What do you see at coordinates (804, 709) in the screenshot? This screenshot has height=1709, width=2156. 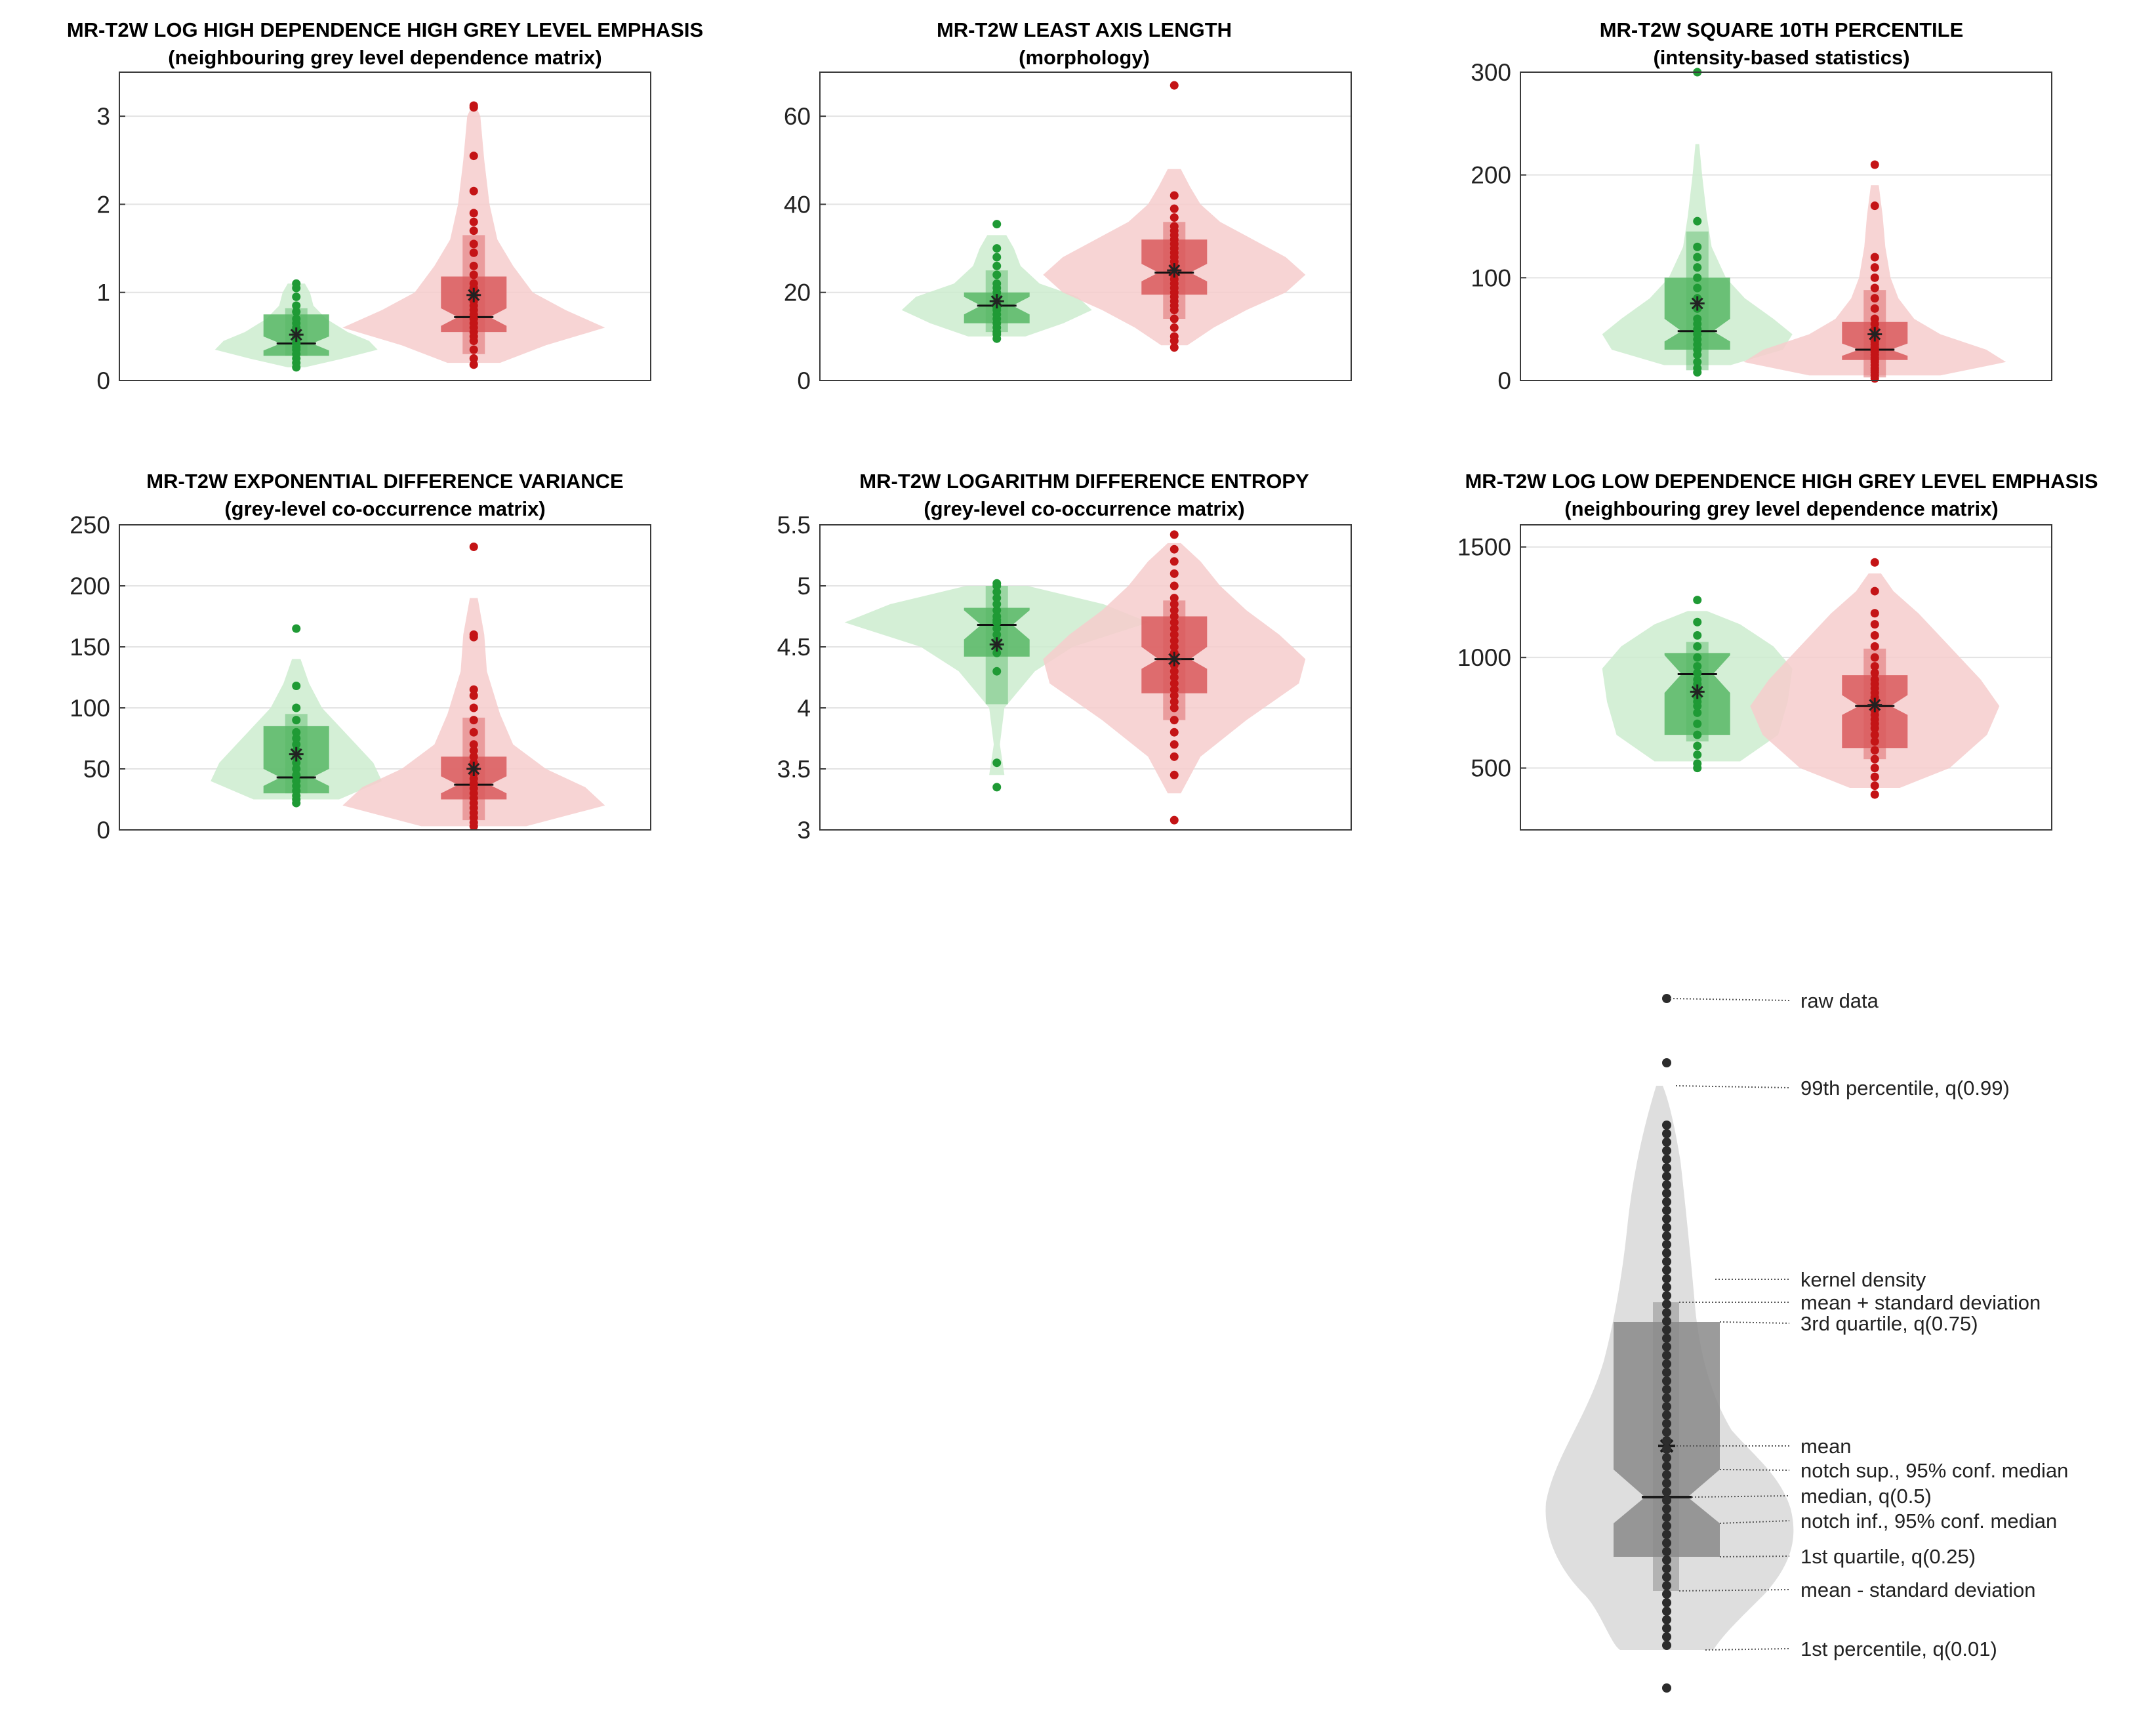 I see `y-tick-label: 4` at bounding box center [804, 709].